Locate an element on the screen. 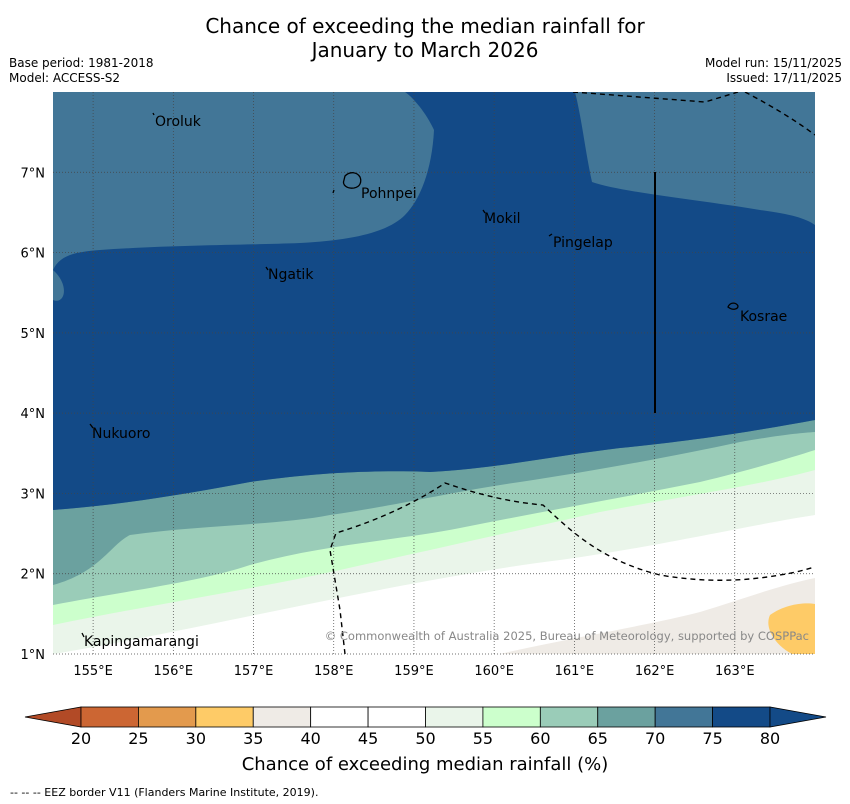  nukuoro-atoll is located at coordinates (91, 426).